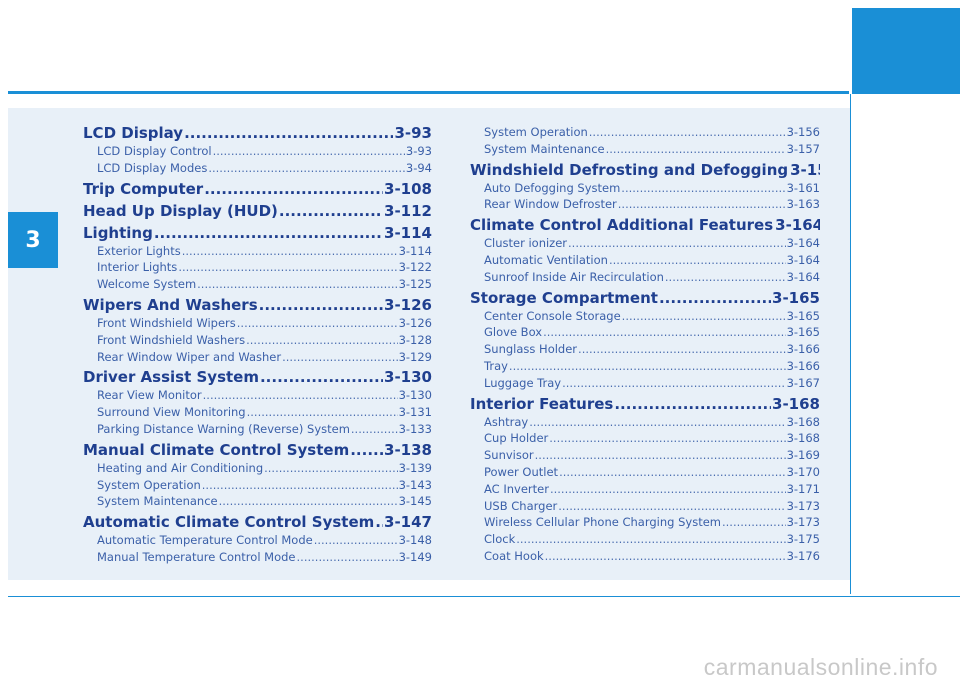  I want to click on toc-subsection-entry: System Maintenance 3-145, so click(257, 501).